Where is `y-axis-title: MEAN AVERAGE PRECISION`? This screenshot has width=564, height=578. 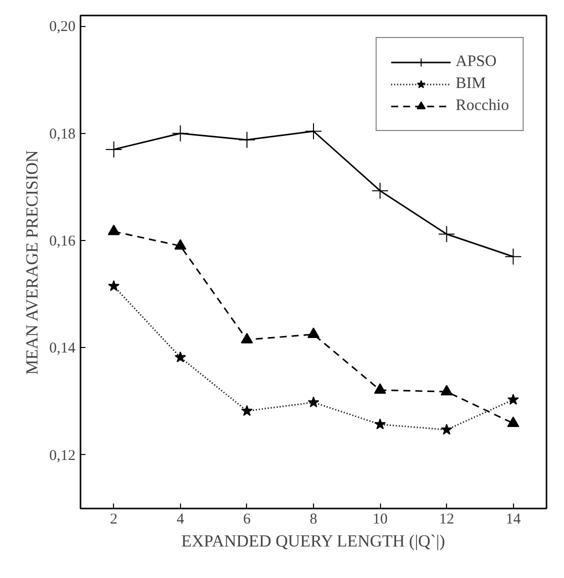 y-axis-title: MEAN AVERAGE PRECISION is located at coordinates (32, 262).